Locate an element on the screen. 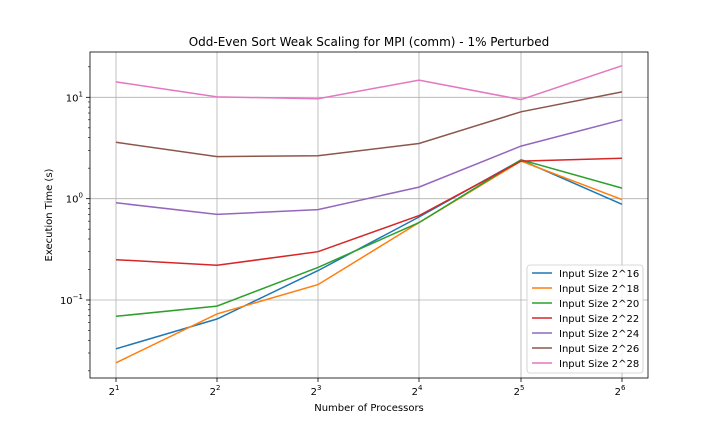 The image size is (720, 432). legend-label: Input Size 2^16 is located at coordinates (599, 274).